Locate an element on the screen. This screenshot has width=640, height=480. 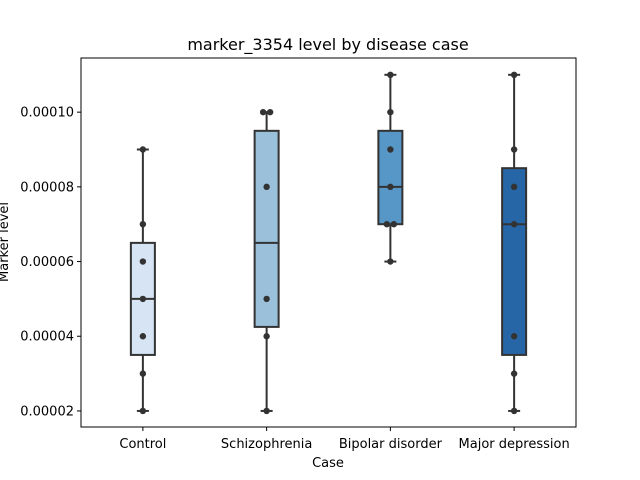
y-axis-label: Marker level is located at coordinates (6, 242).